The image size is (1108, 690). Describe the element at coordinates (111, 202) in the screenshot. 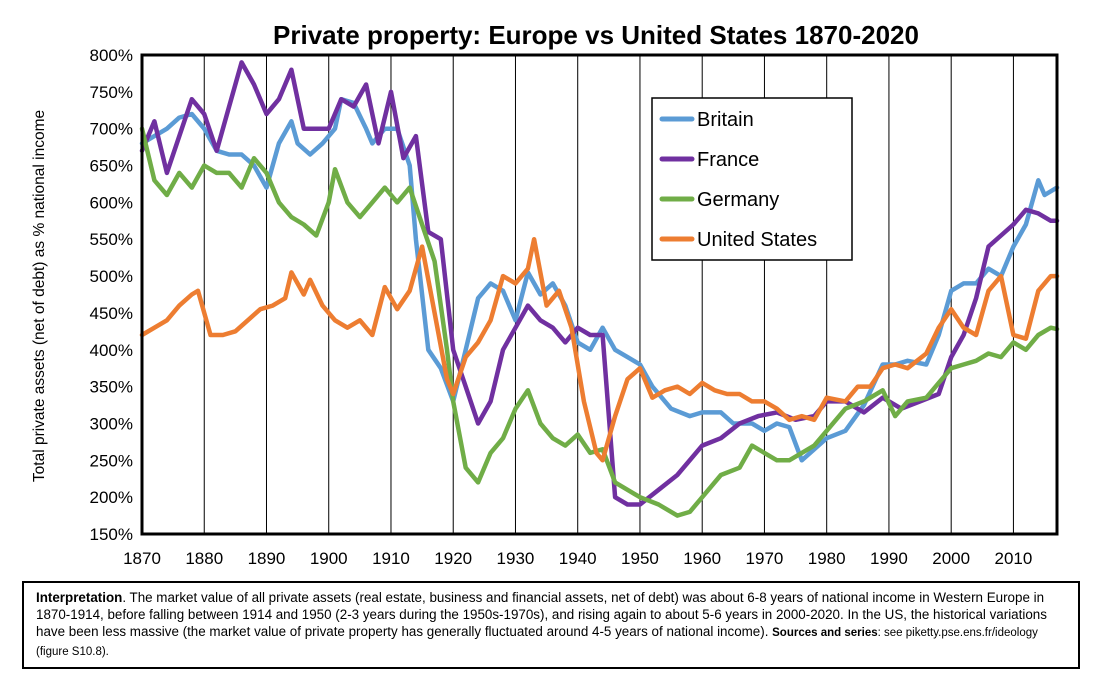

I see `y-tick-label: 600%` at that location.